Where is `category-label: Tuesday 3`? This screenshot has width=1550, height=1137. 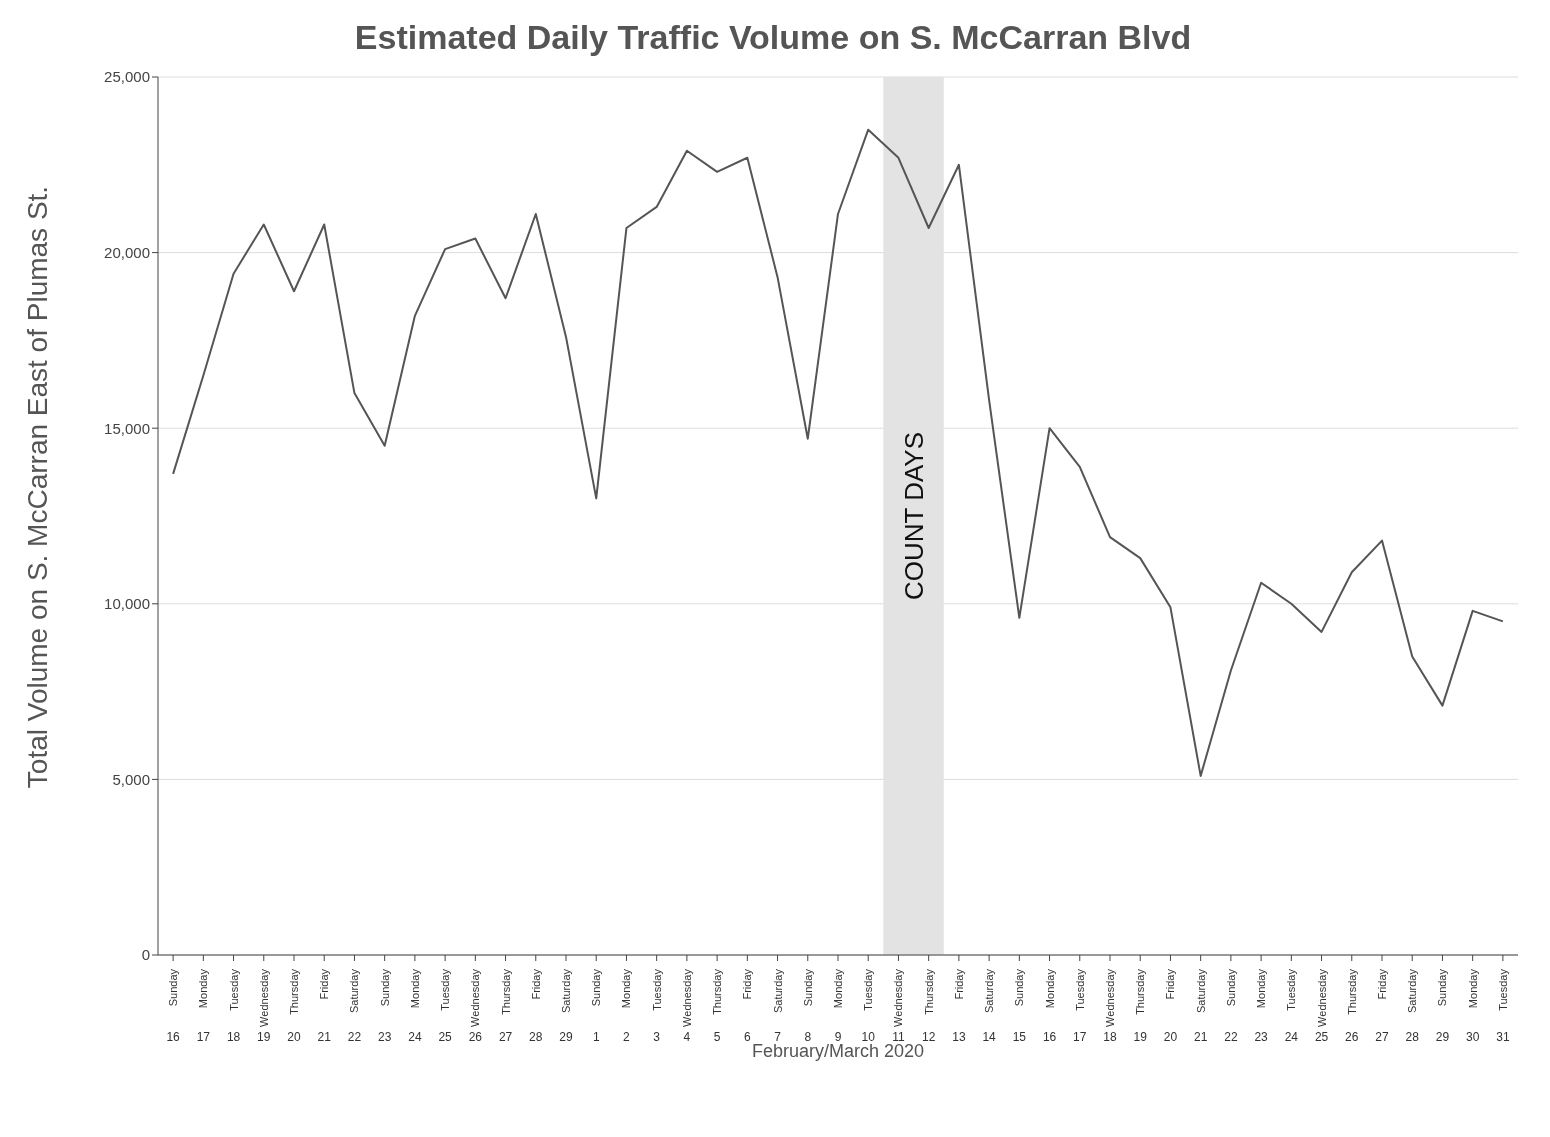 category-label: Tuesday 3 is located at coordinates (656, 1006).